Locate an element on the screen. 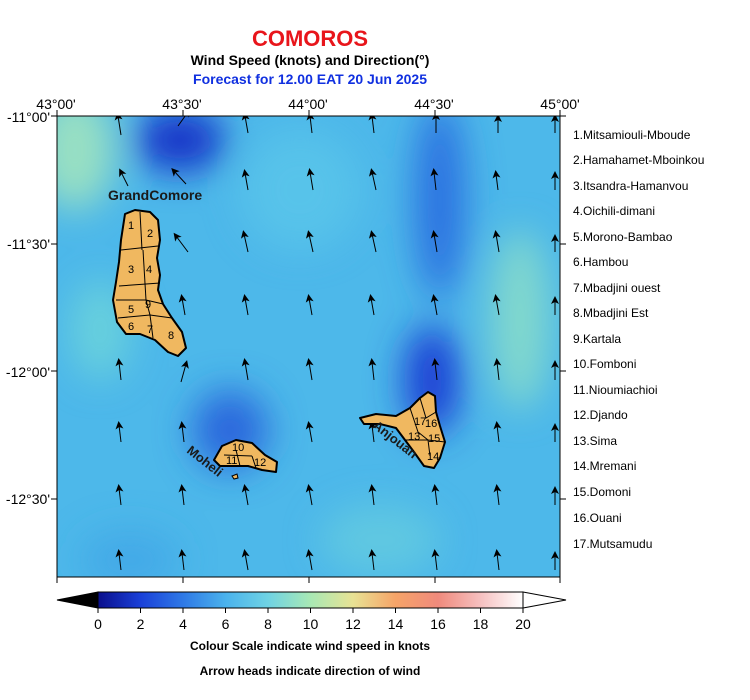 The width and height of the screenshot is (750, 700). legend-item-5: 5.Morono-Bambao is located at coordinates (623, 237).